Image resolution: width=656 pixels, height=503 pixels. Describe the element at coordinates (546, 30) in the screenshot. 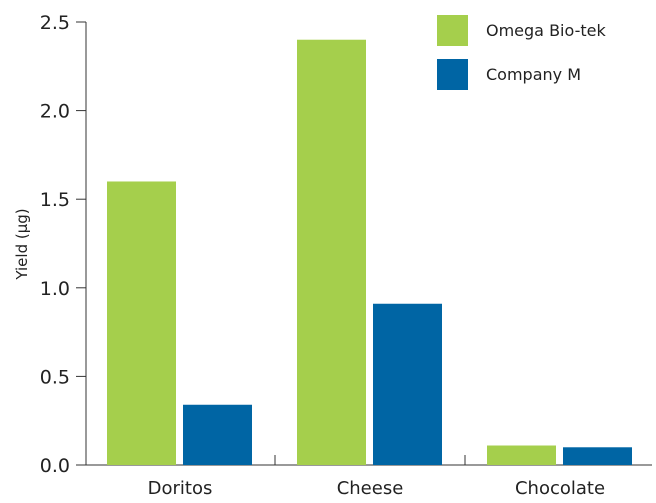

I see `legend-label: Omega Bio-tek` at that location.